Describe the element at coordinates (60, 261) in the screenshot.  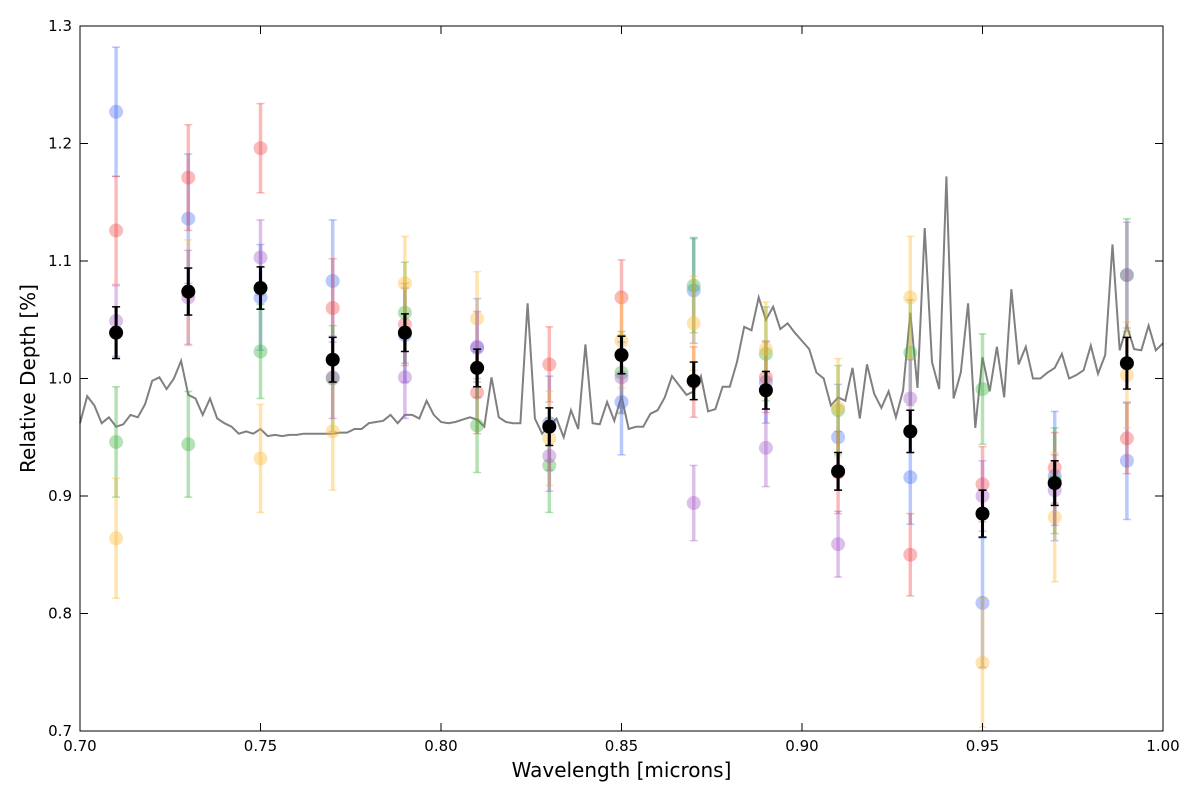
I see `y-tick-label: 1.1` at that location.